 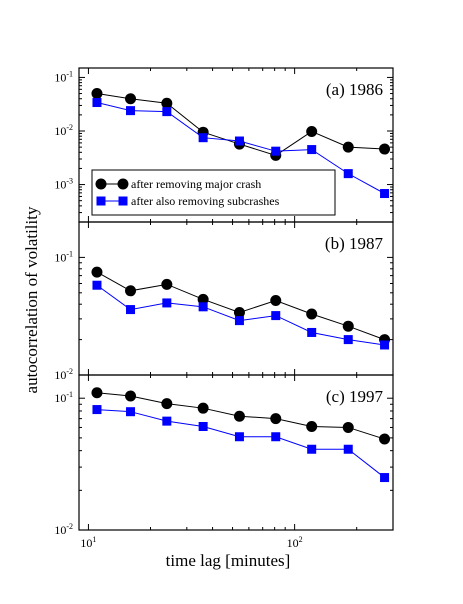 What do you see at coordinates (63, 184) in the screenshot?
I see `y-tick-label: 10⁻³` at bounding box center [63, 184].